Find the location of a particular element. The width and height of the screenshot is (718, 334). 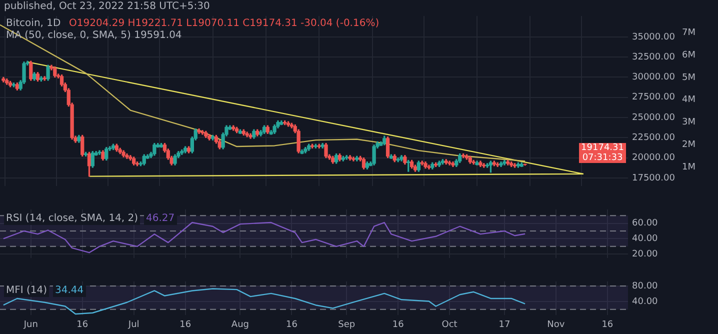

y-tick-label: 22500.00 is located at coordinates (654, 138).